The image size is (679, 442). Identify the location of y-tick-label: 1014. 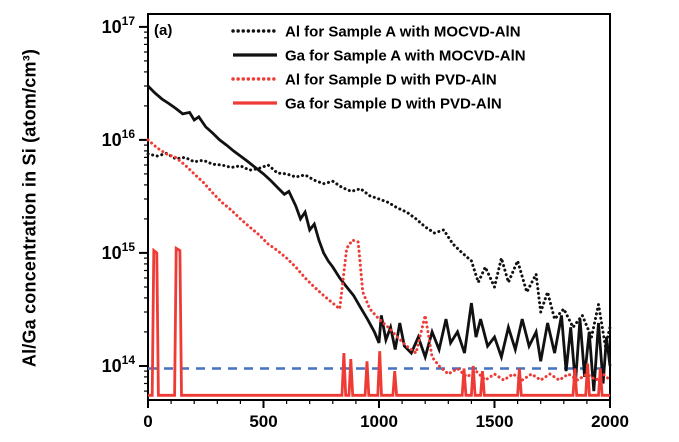
(119, 364).